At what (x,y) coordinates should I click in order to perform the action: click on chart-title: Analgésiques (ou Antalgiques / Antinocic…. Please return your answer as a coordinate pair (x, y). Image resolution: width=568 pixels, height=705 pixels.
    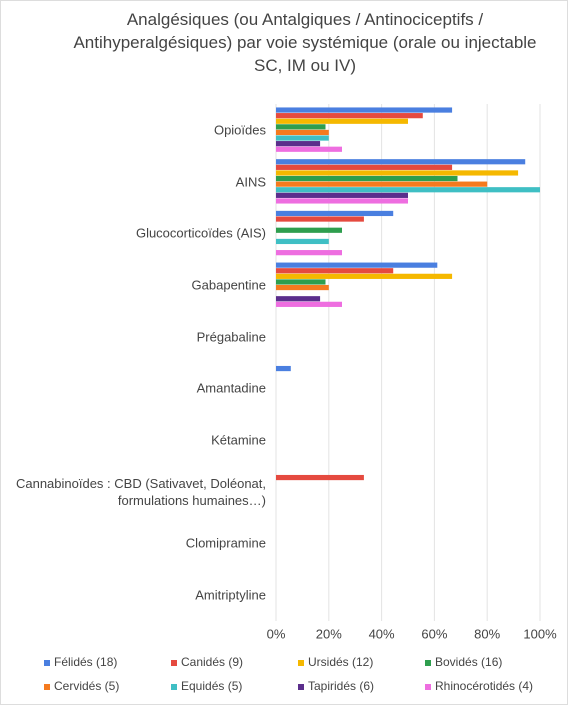
    Looking at the image, I should click on (305, 42).